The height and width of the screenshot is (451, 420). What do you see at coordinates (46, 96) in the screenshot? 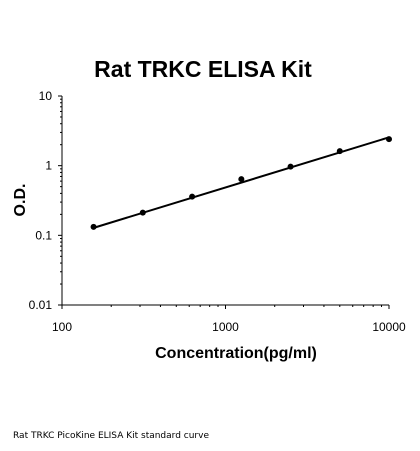
I see `y-tick-label: 10` at bounding box center [46, 96].